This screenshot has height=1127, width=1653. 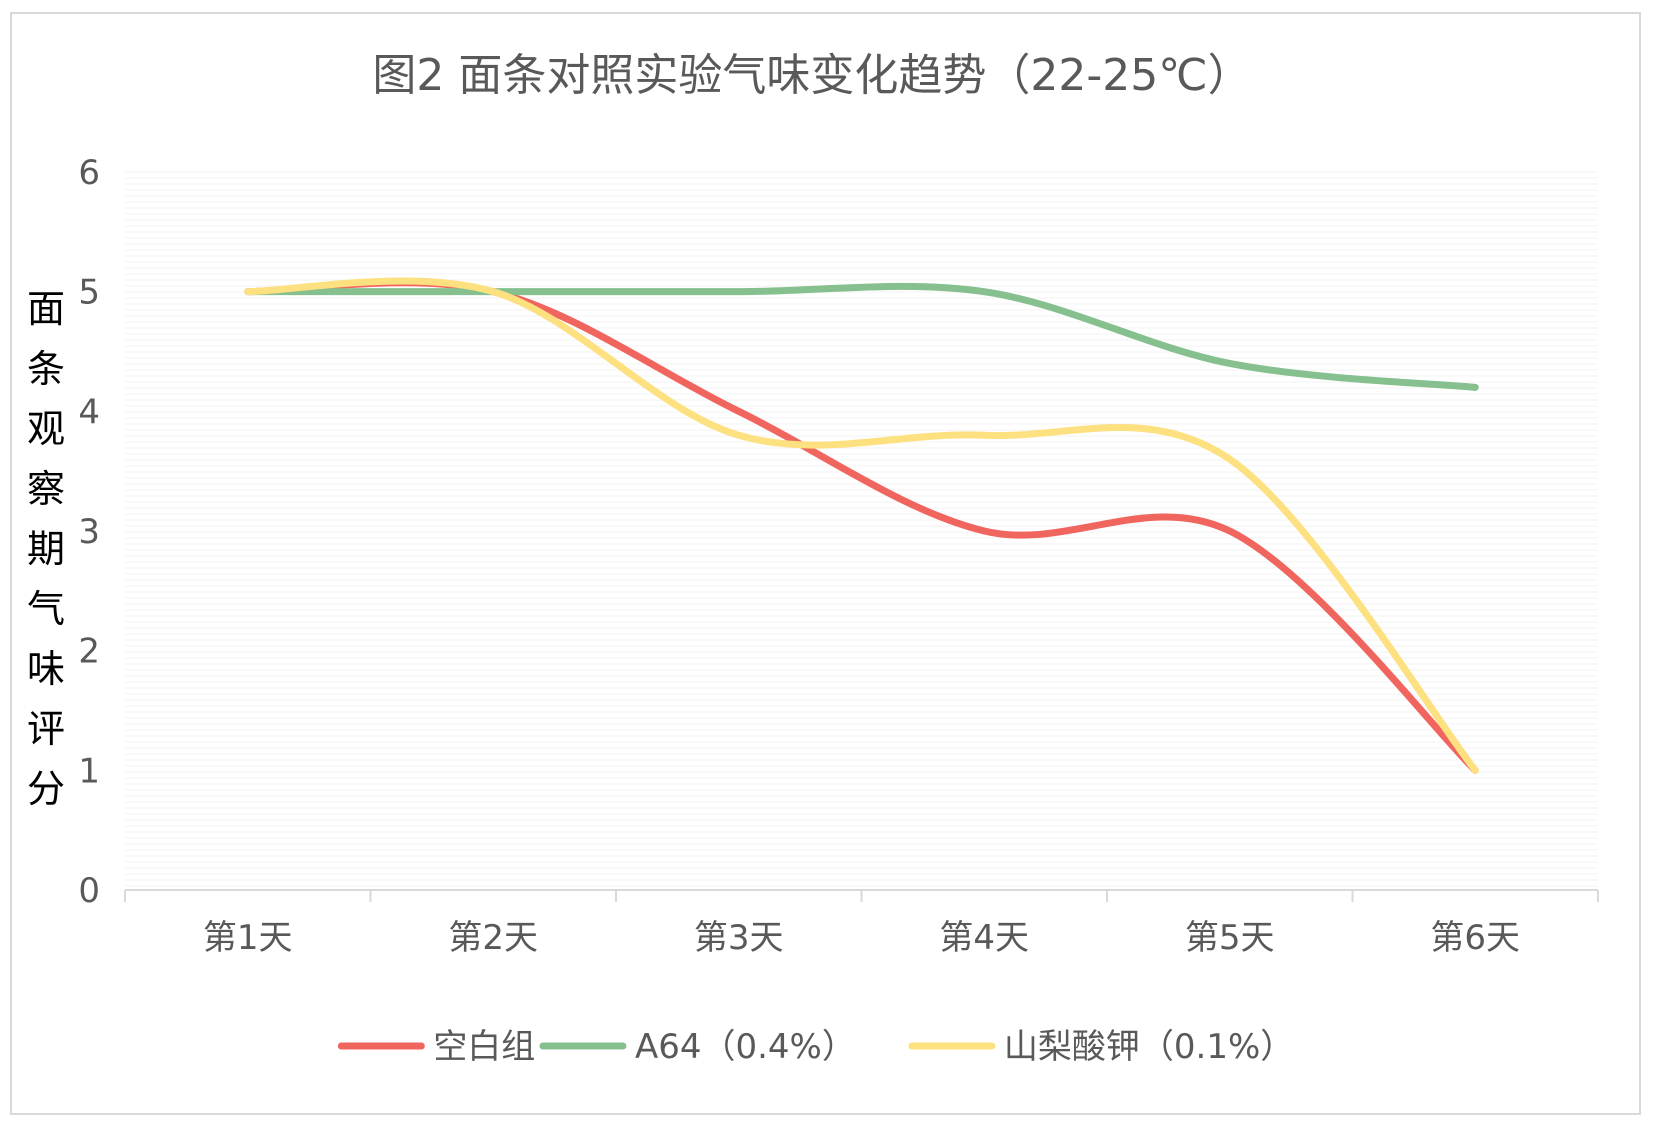 What do you see at coordinates (1230, 938) in the screenshot?
I see `x-tick-label-4: 第5天` at bounding box center [1230, 938].